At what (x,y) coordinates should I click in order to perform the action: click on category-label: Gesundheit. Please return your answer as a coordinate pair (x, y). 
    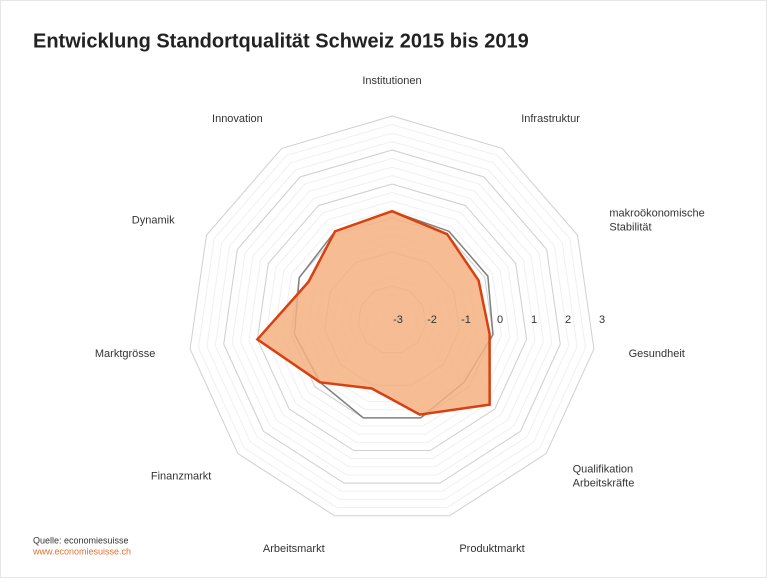
    Looking at the image, I should click on (657, 354).